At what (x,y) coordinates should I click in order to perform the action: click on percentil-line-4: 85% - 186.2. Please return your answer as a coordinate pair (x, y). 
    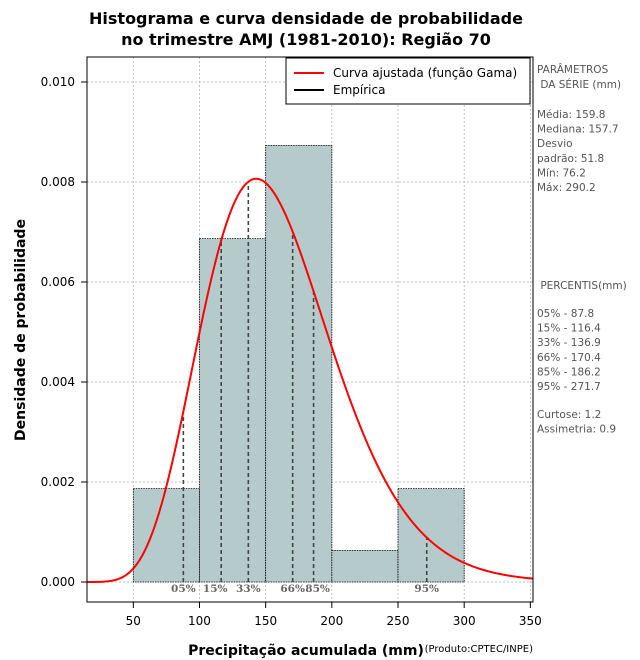
    Looking at the image, I should click on (569, 372).